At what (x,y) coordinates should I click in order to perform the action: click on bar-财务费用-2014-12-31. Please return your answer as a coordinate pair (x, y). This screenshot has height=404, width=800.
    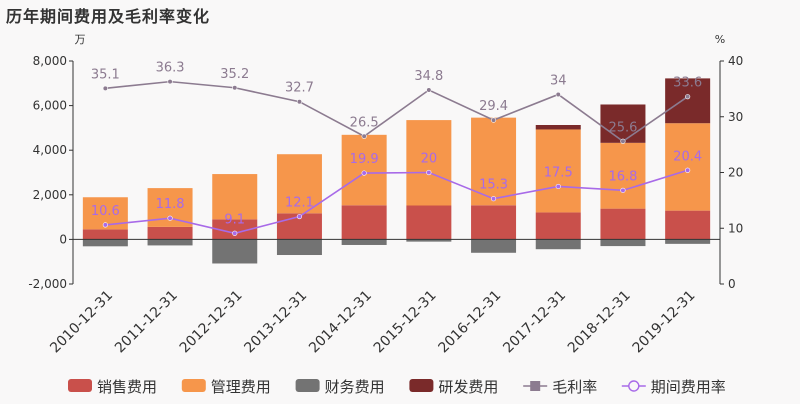
    Looking at the image, I should click on (364, 242).